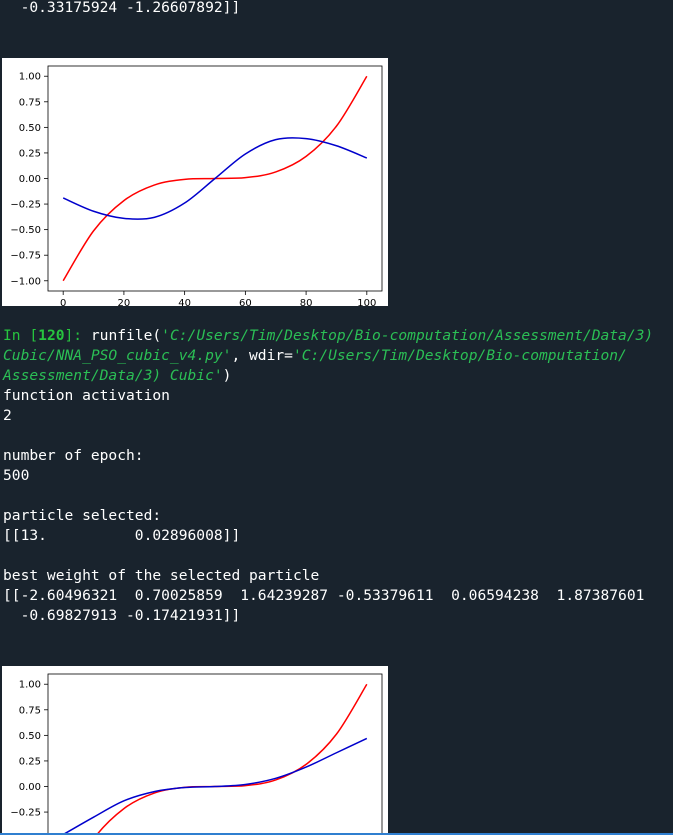  What do you see at coordinates (124, 302) in the screenshot?
I see `x-tick-label: 20` at bounding box center [124, 302].